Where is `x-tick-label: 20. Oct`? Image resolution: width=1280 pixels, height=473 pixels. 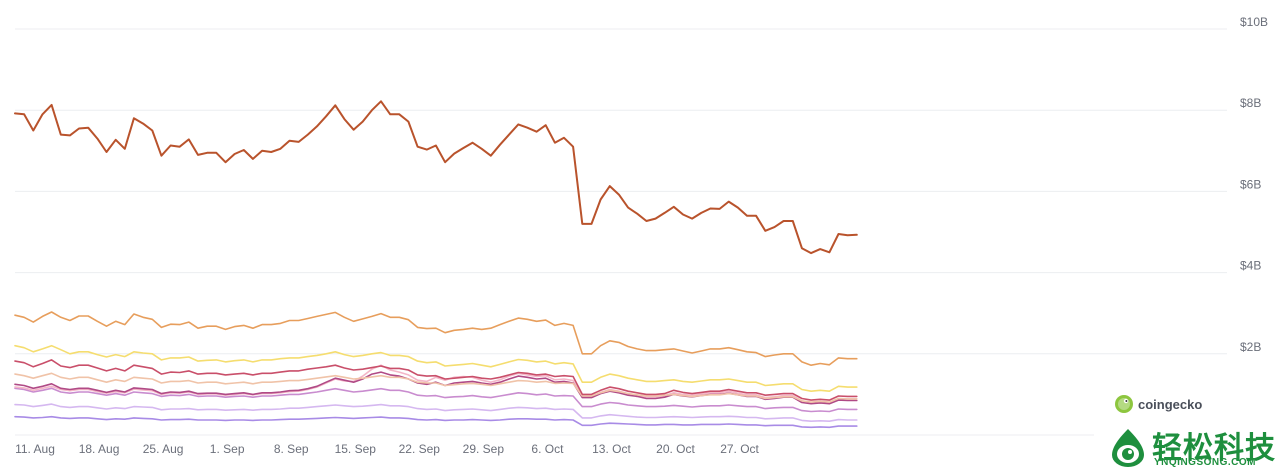
x-tick-label: 20. Oct is located at coordinates (675, 449).